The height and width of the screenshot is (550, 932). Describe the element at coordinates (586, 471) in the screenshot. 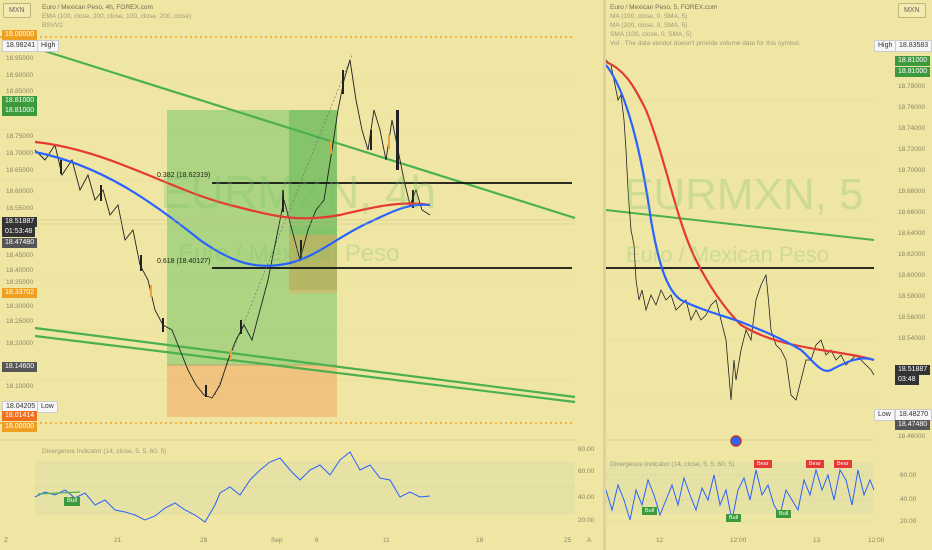

I see `left-ind-tick: 60.00` at that location.